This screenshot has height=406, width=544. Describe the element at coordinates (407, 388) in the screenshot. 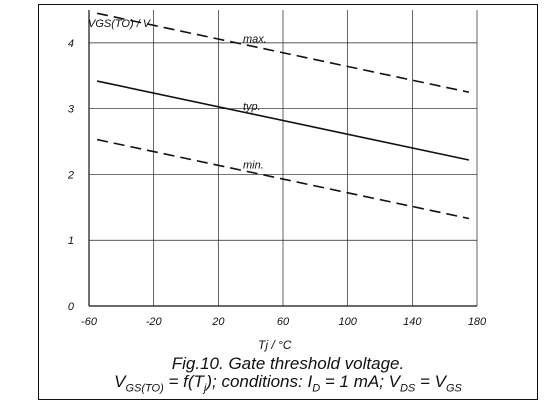

I see `caption-sub-ds: DS` at that location.